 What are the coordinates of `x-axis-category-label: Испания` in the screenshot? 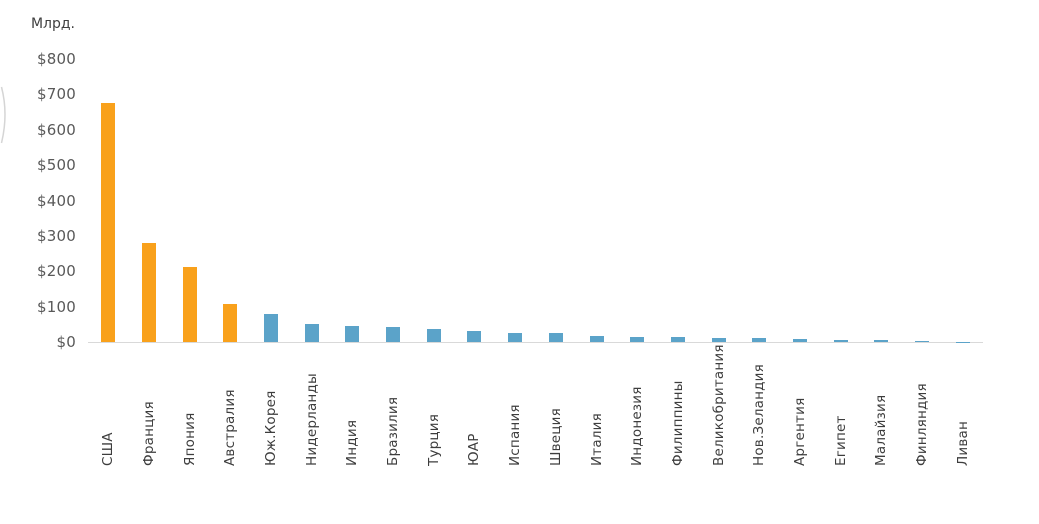 It's located at (515, 435).